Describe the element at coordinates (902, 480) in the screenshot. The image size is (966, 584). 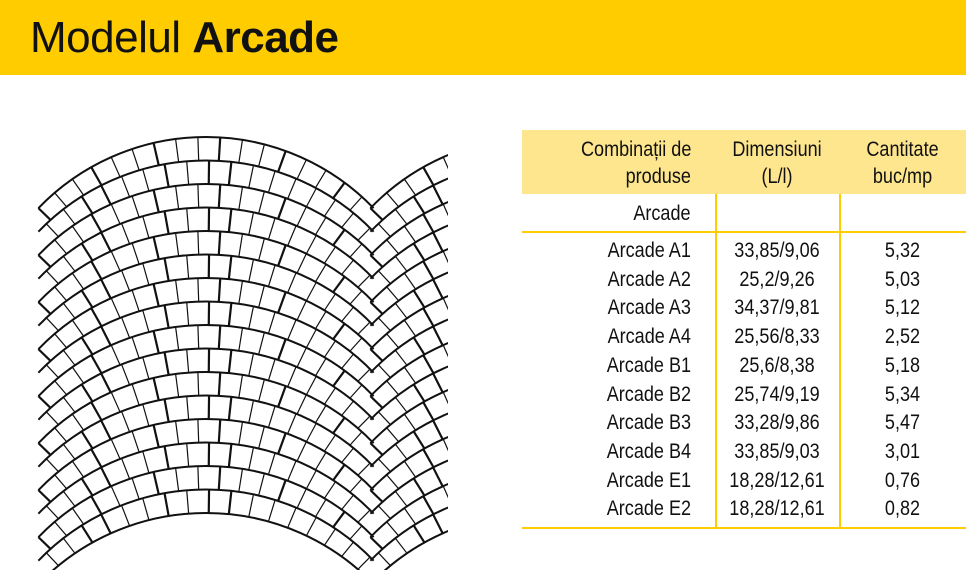
I see `product-quantity: 0,76` at that location.